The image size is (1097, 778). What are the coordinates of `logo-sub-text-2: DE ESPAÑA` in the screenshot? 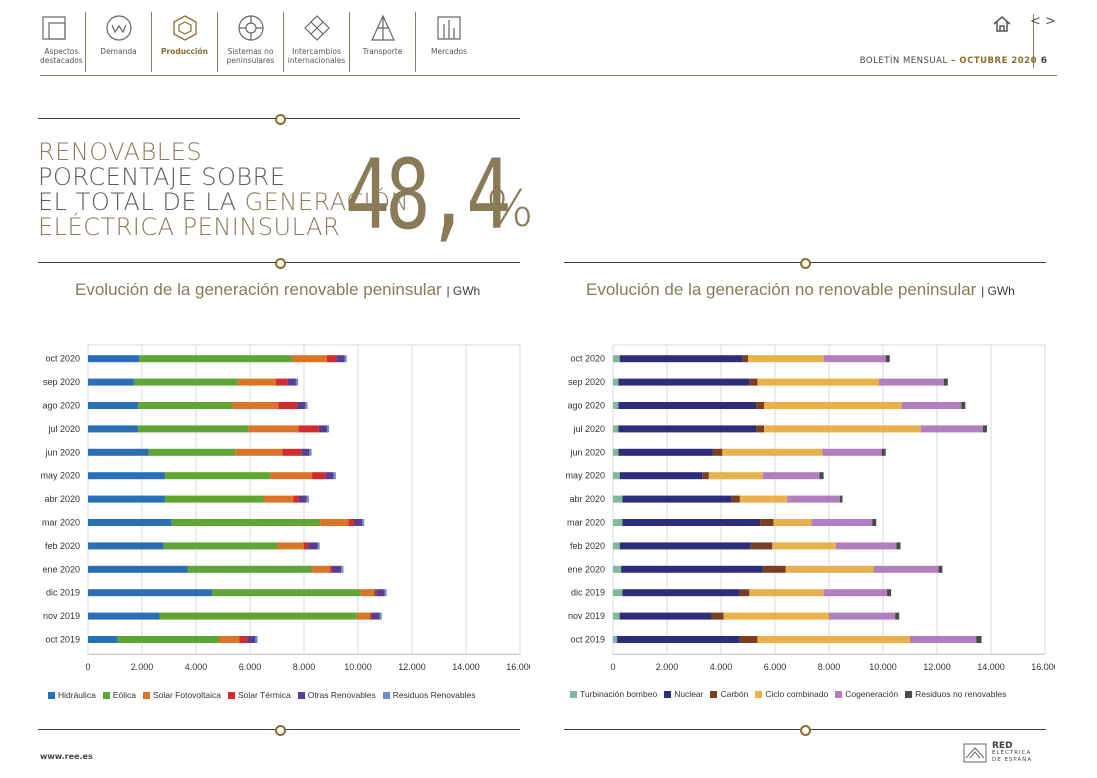 It's located at (1012, 760).